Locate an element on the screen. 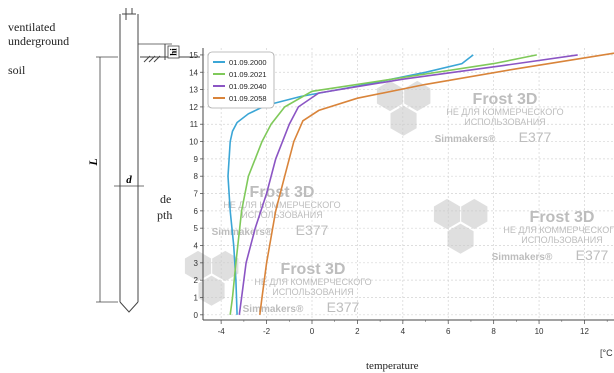 The height and width of the screenshot is (373, 614). x-tick-label: 2 is located at coordinates (357, 331).